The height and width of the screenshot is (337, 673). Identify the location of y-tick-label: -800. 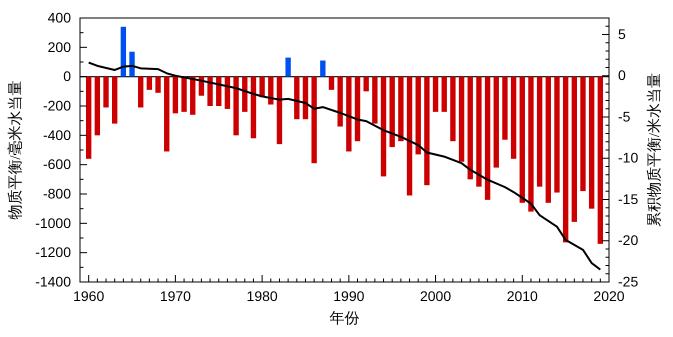
(57, 193).